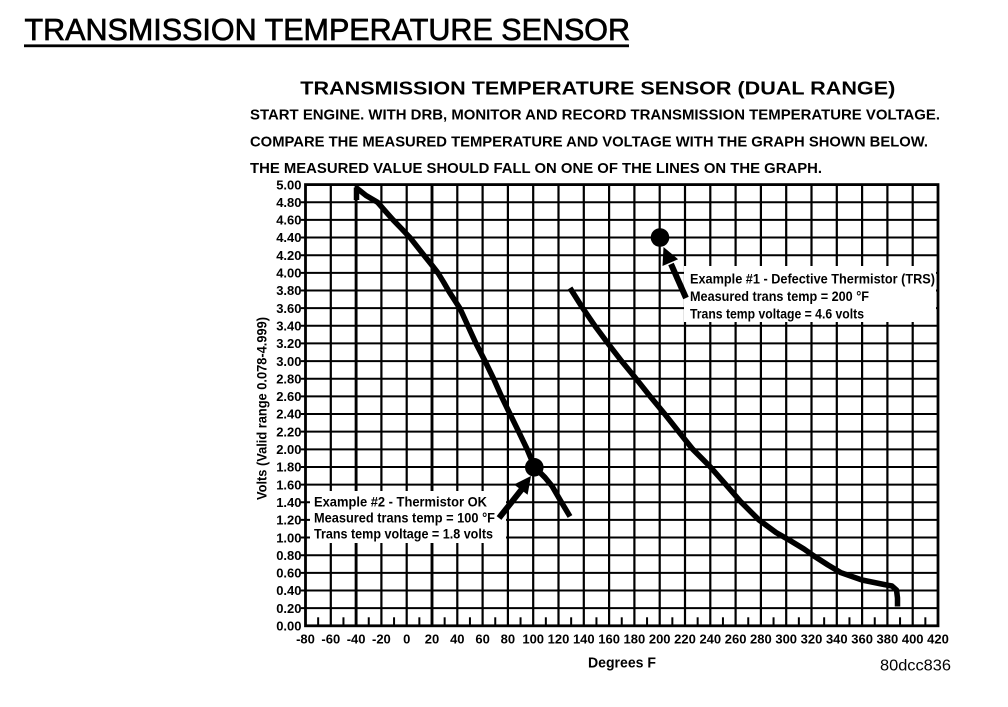  I want to click on svg-text: 400, so click(913, 639).